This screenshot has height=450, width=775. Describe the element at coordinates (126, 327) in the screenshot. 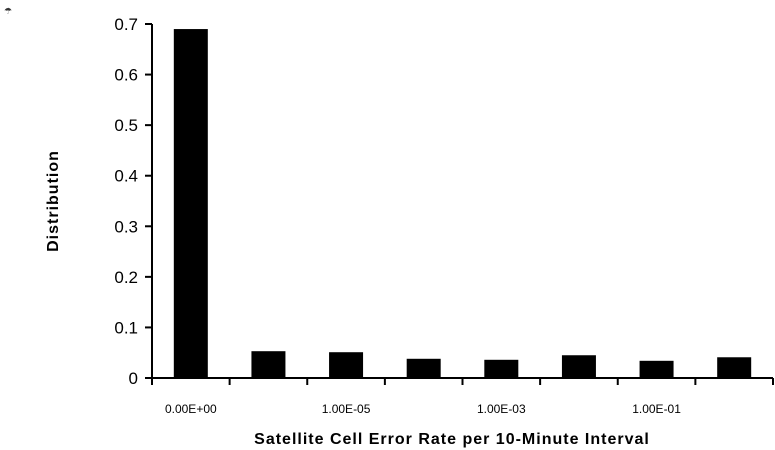

I see `y-tick-label-1: 0.1` at that location.